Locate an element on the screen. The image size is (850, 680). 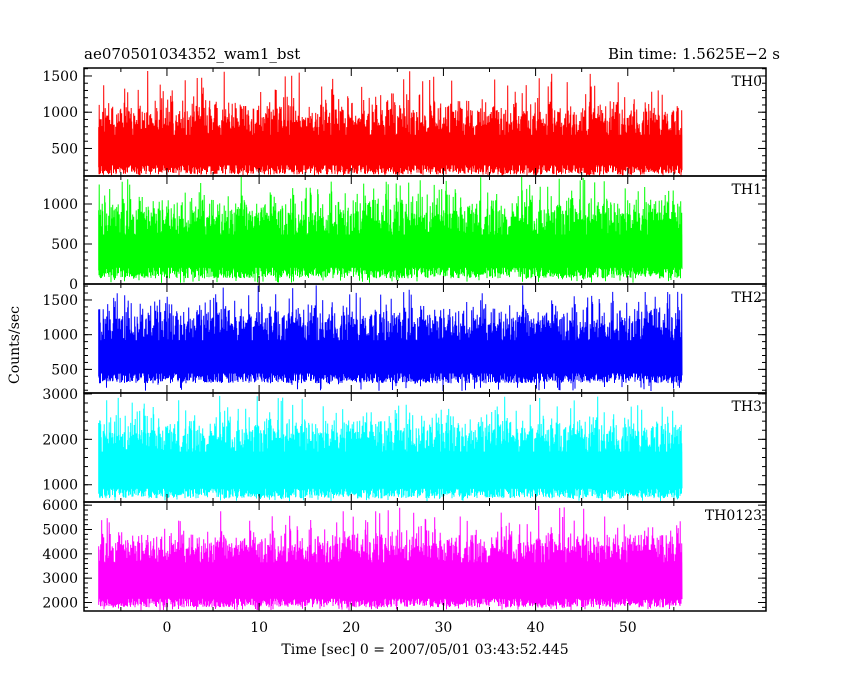
x-tick-label: 40 is located at coordinates (536, 628).